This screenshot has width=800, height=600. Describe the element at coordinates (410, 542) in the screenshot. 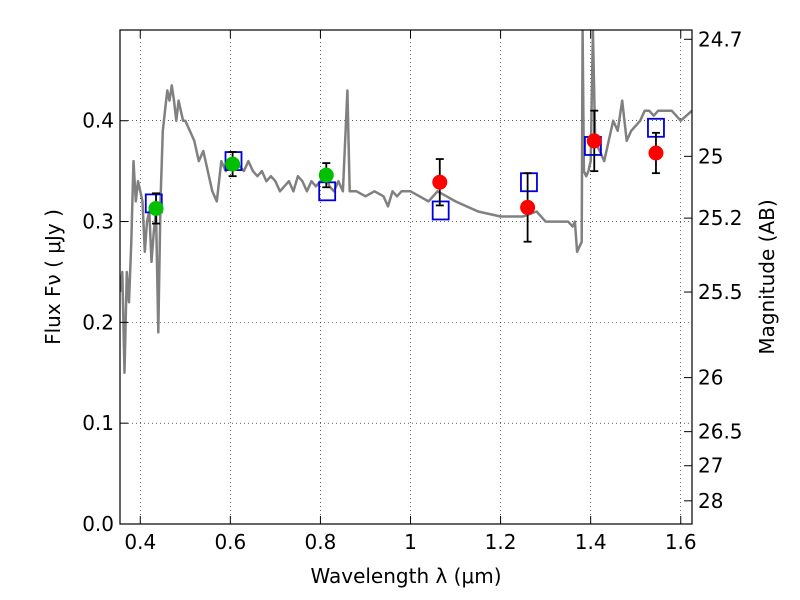

I see `x-tick-label: 1` at that location.